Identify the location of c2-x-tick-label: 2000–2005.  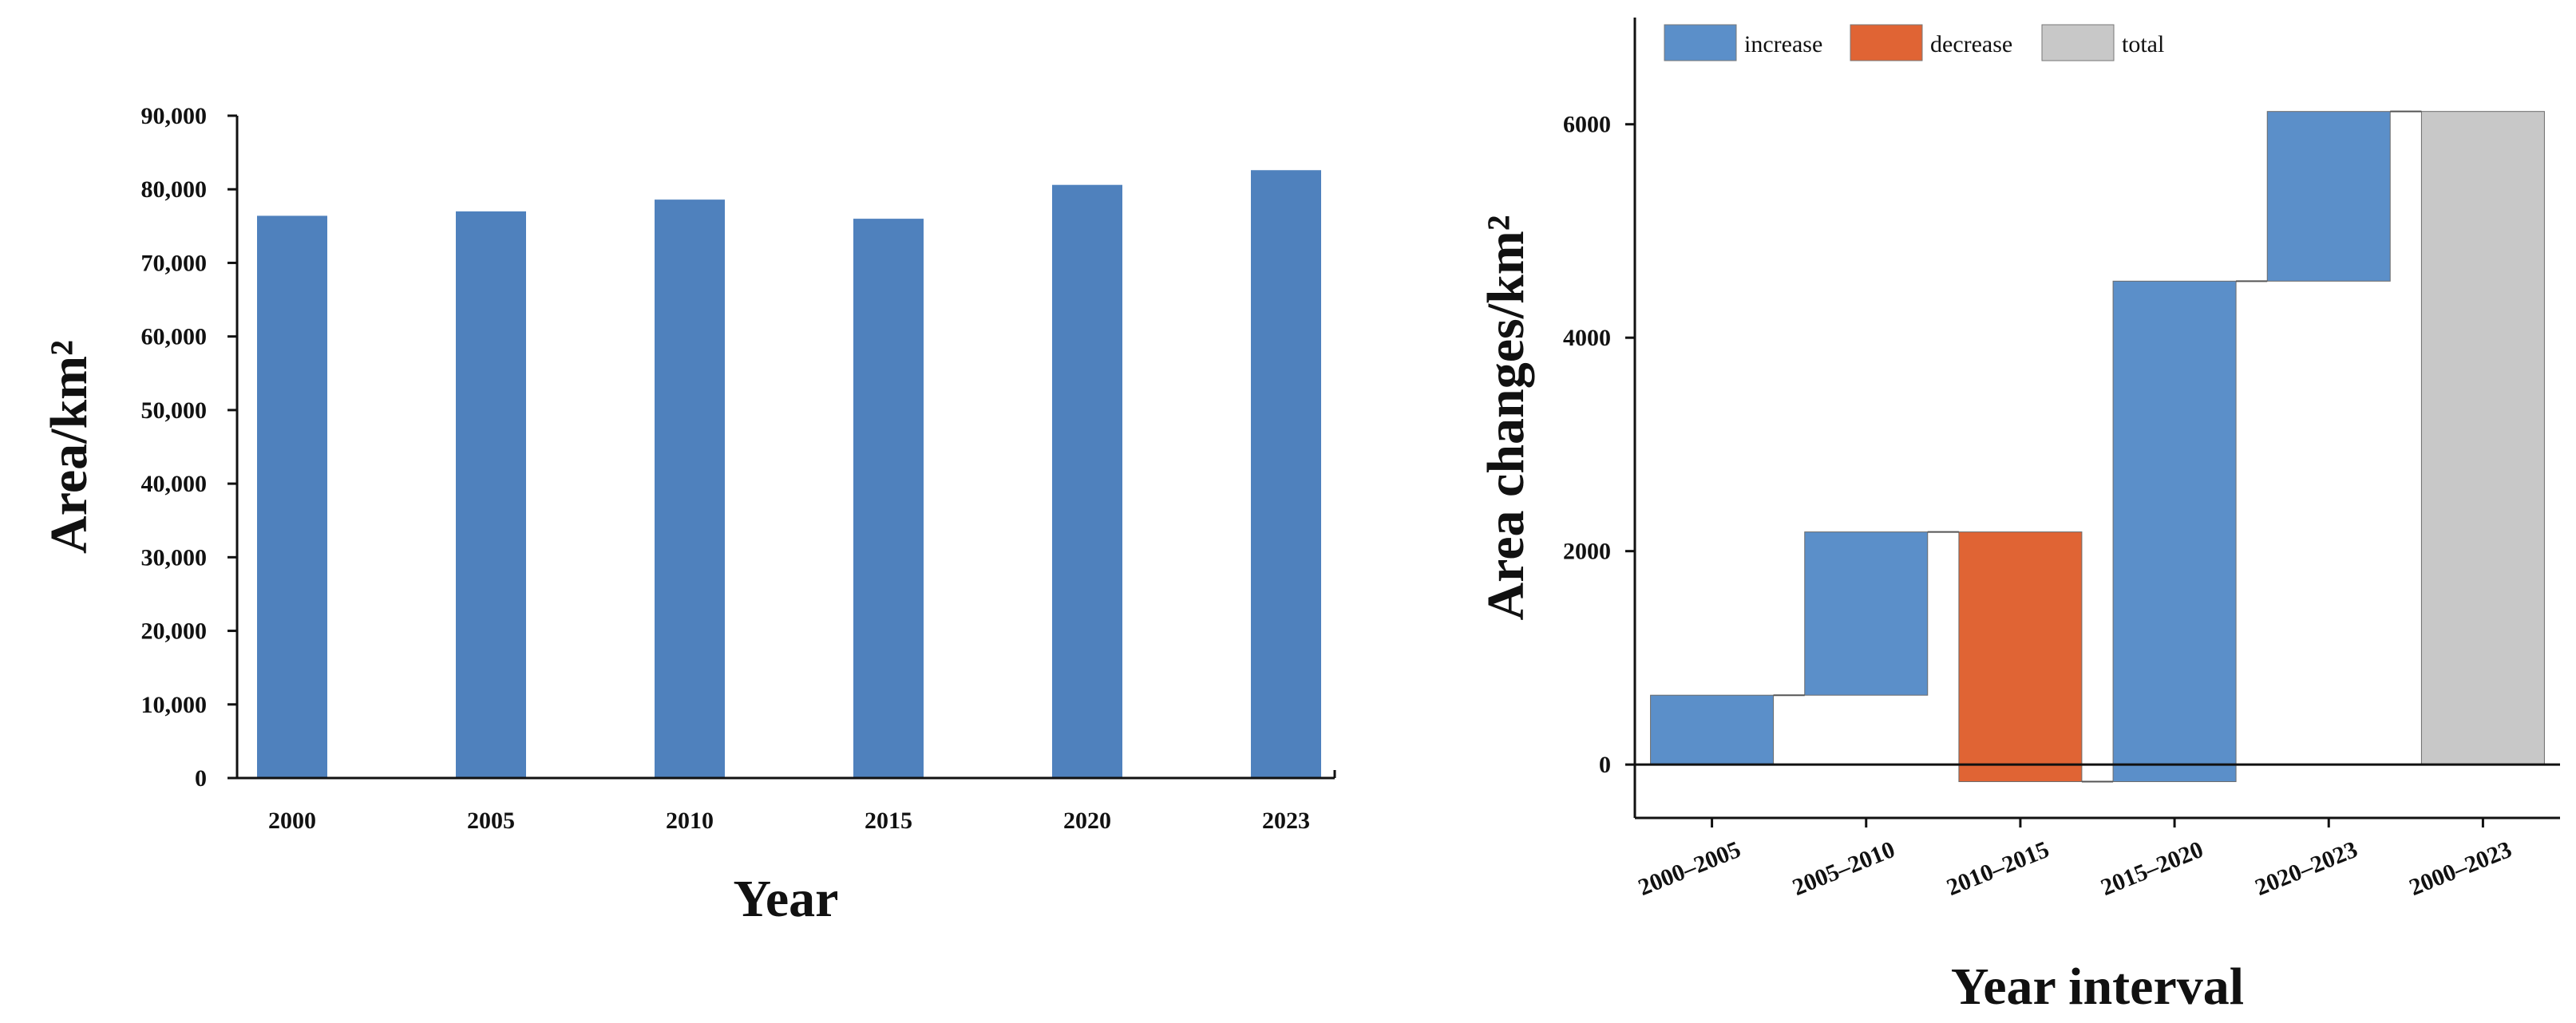
(1690, 869).